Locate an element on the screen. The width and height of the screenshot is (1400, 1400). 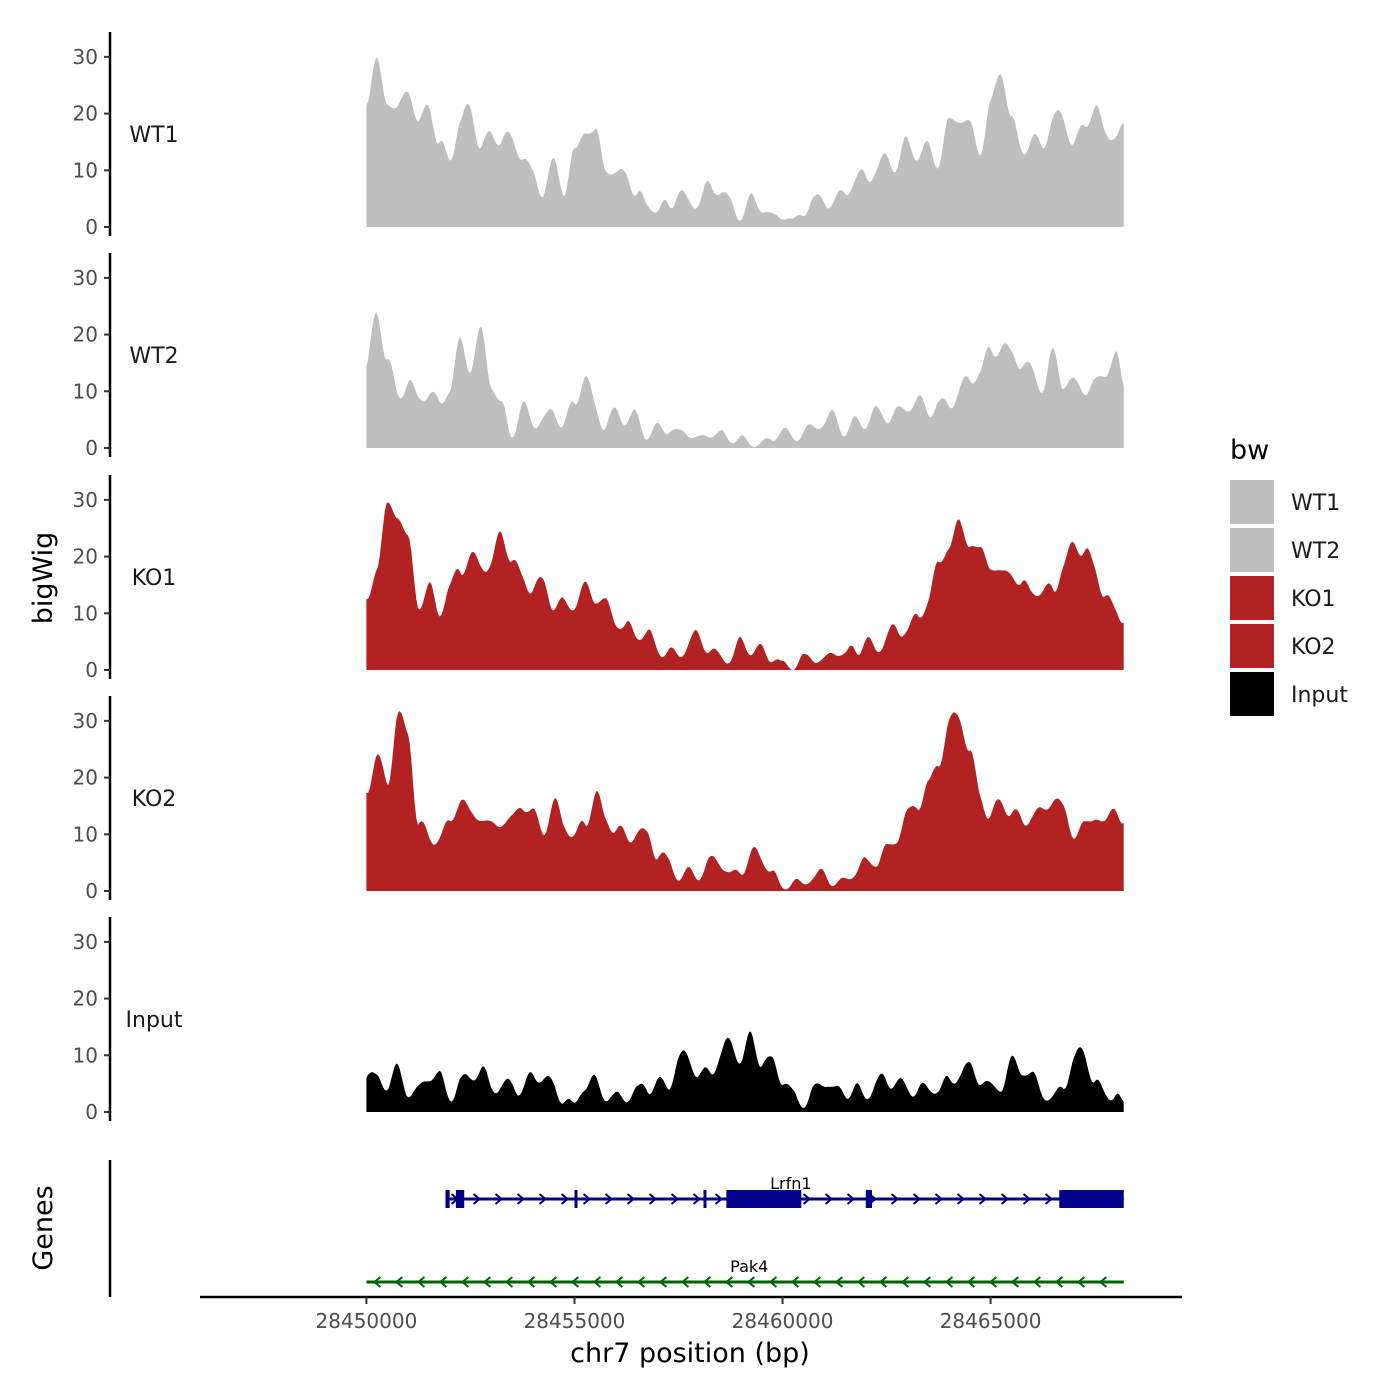
track-wt1: 0 10 20 30 WT1 is located at coordinates (598, 135).